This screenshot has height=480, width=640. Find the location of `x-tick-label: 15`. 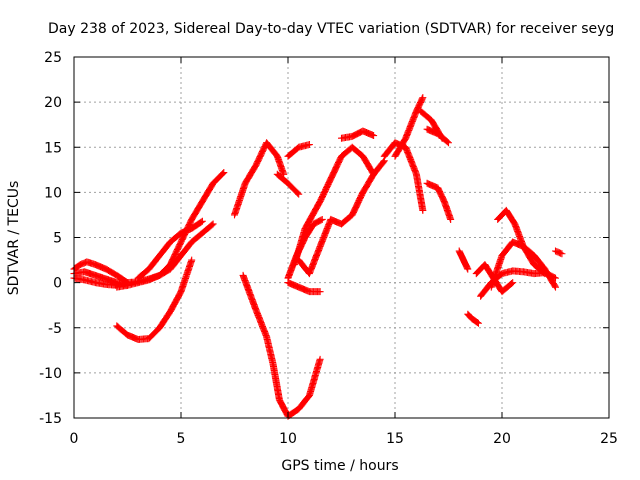

x-tick-label: 15 is located at coordinates (395, 439).